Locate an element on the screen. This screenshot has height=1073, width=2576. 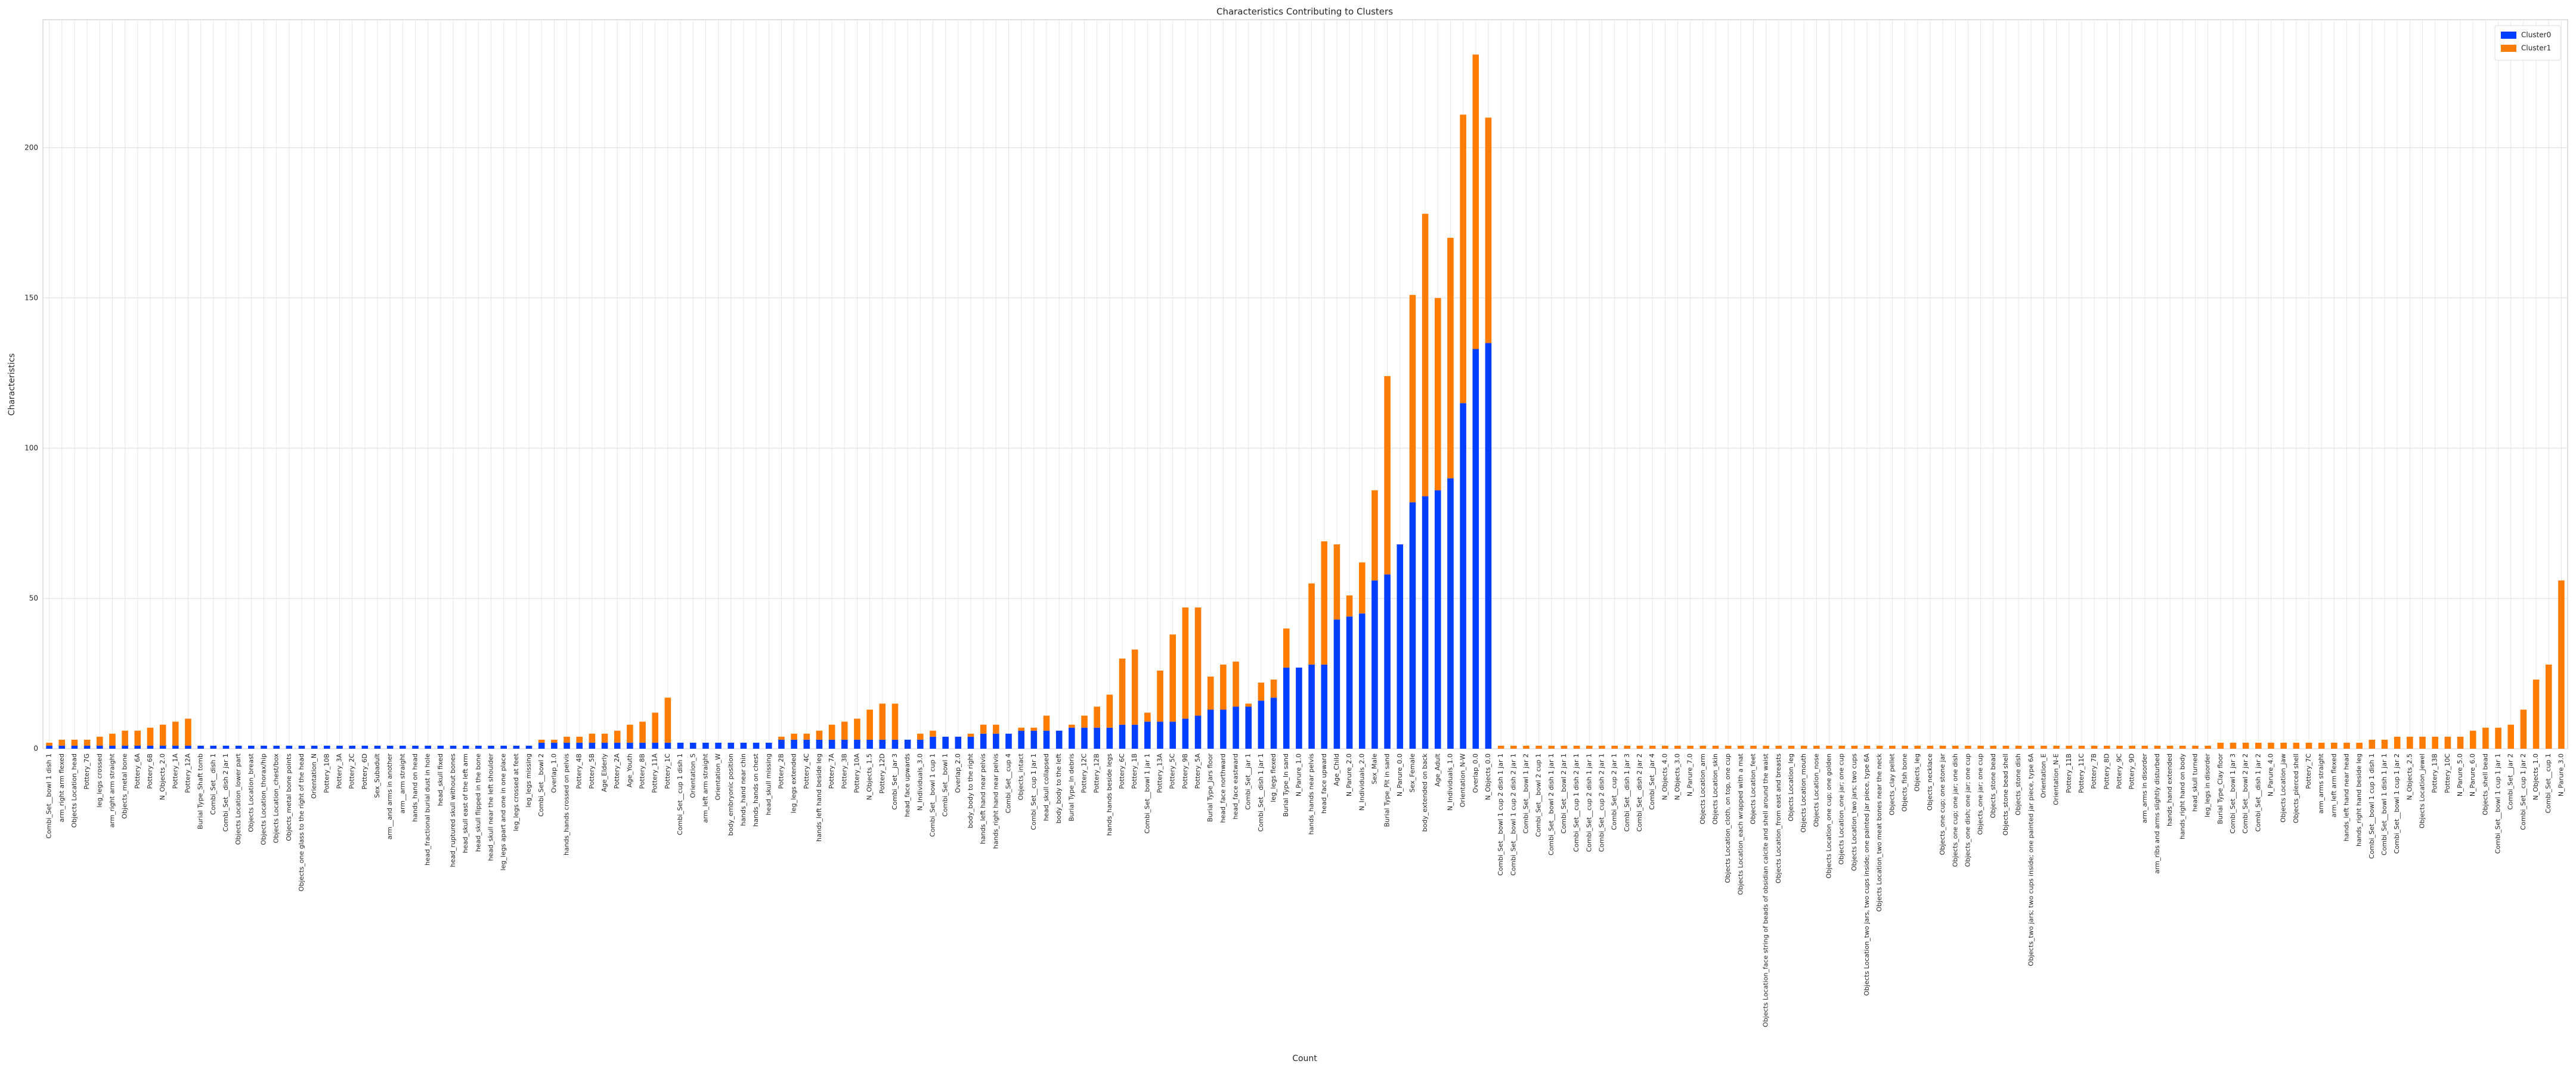
x-tick-label: Objects_stone bead is located at coordinates (1993, 785).